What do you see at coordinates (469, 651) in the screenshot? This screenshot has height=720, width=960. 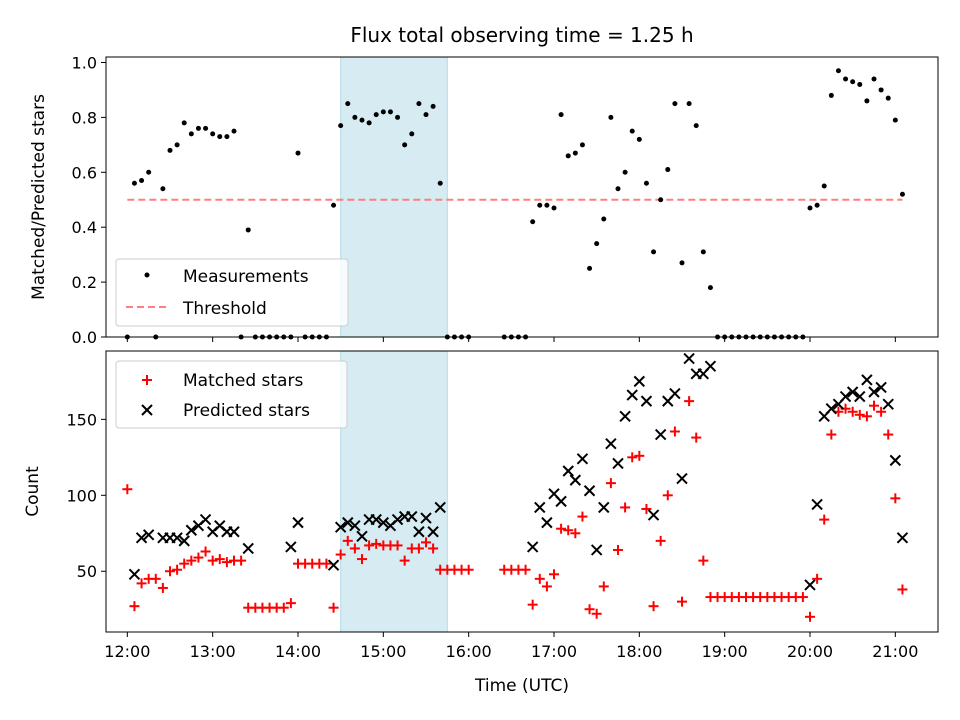 I see `x-tick-label: 16:00` at bounding box center [469, 651].